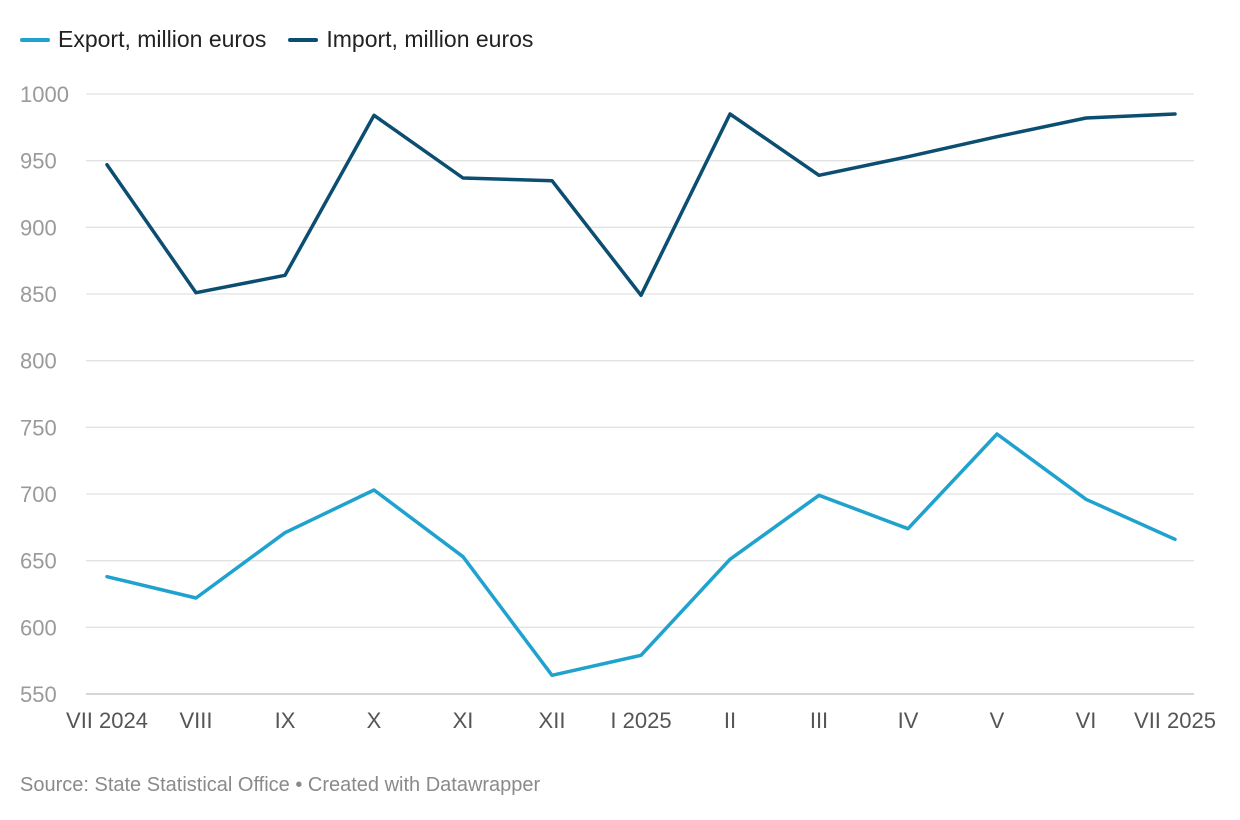 This screenshot has width=1240, height=820. Describe the element at coordinates (908, 720) in the screenshot. I see `x-tick-label: IV` at that location.